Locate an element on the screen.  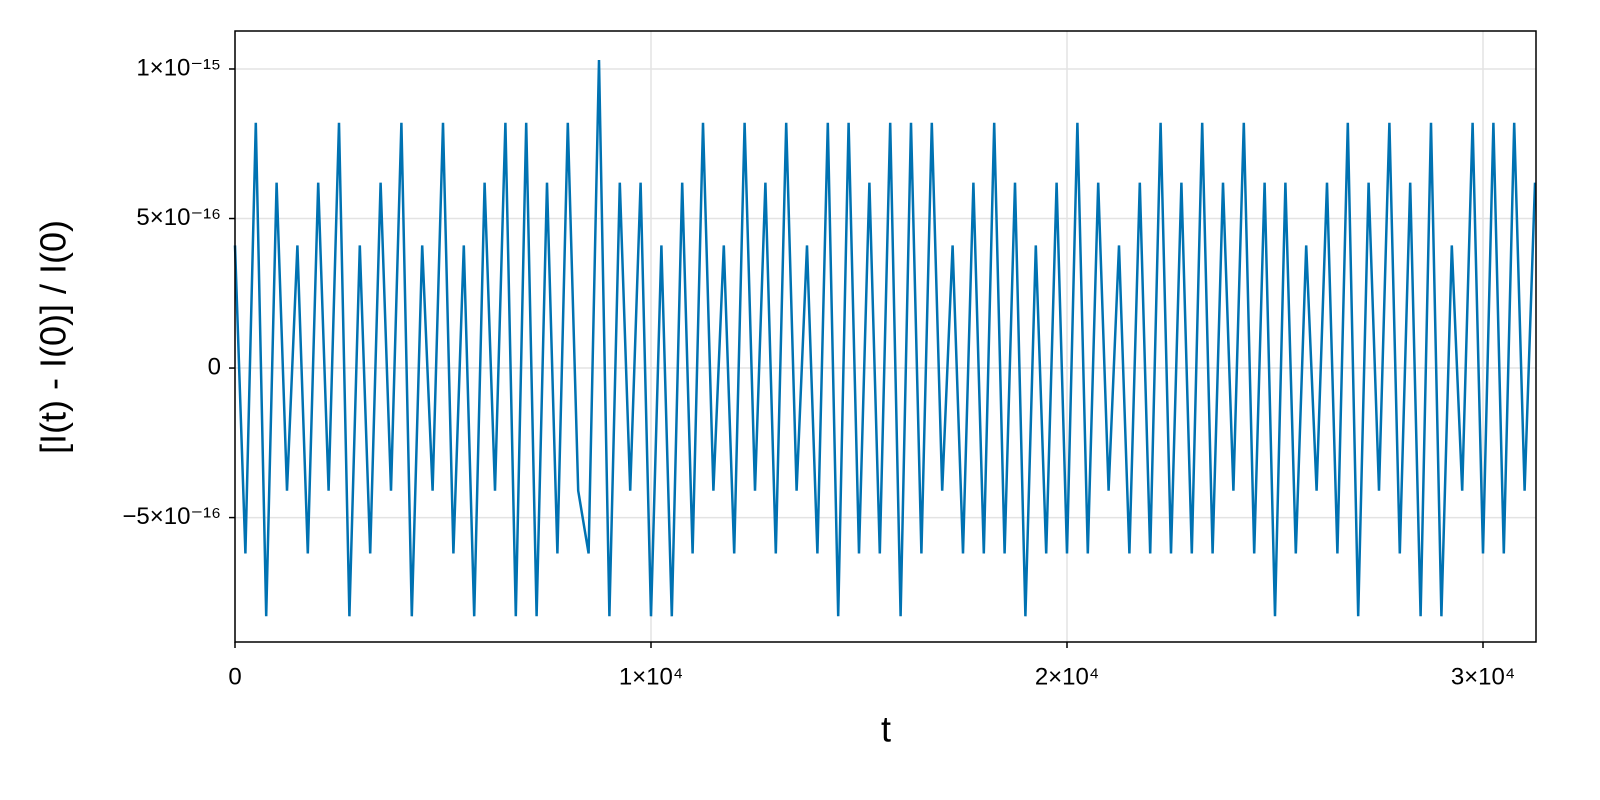
x-tick-label: 1×10⁴ is located at coordinates (651, 676).